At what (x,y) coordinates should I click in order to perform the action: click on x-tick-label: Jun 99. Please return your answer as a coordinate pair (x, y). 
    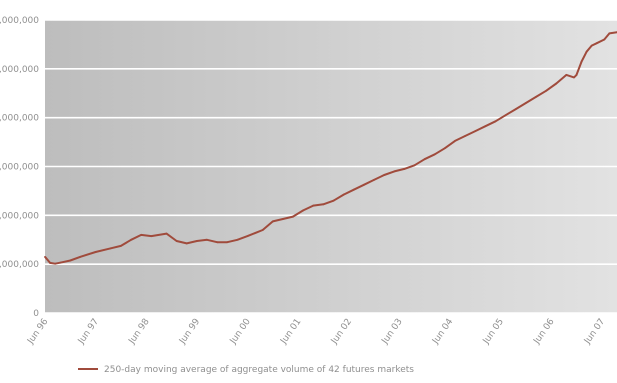
    Looking at the image, I should click on (189, 332).